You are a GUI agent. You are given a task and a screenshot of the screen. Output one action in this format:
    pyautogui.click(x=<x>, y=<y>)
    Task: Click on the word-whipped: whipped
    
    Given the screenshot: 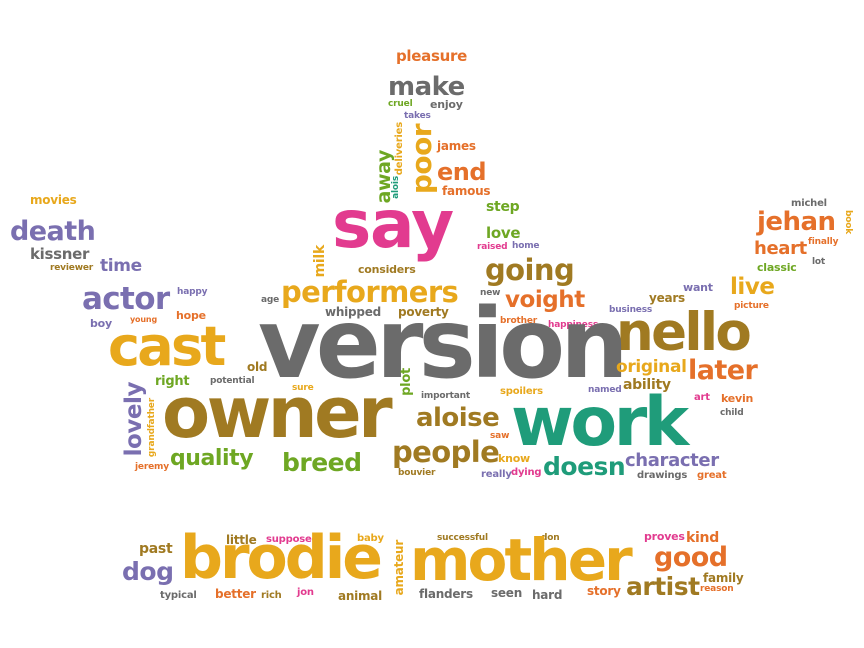 What is the action you would take?
    pyautogui.click(x=353, y=312)
    